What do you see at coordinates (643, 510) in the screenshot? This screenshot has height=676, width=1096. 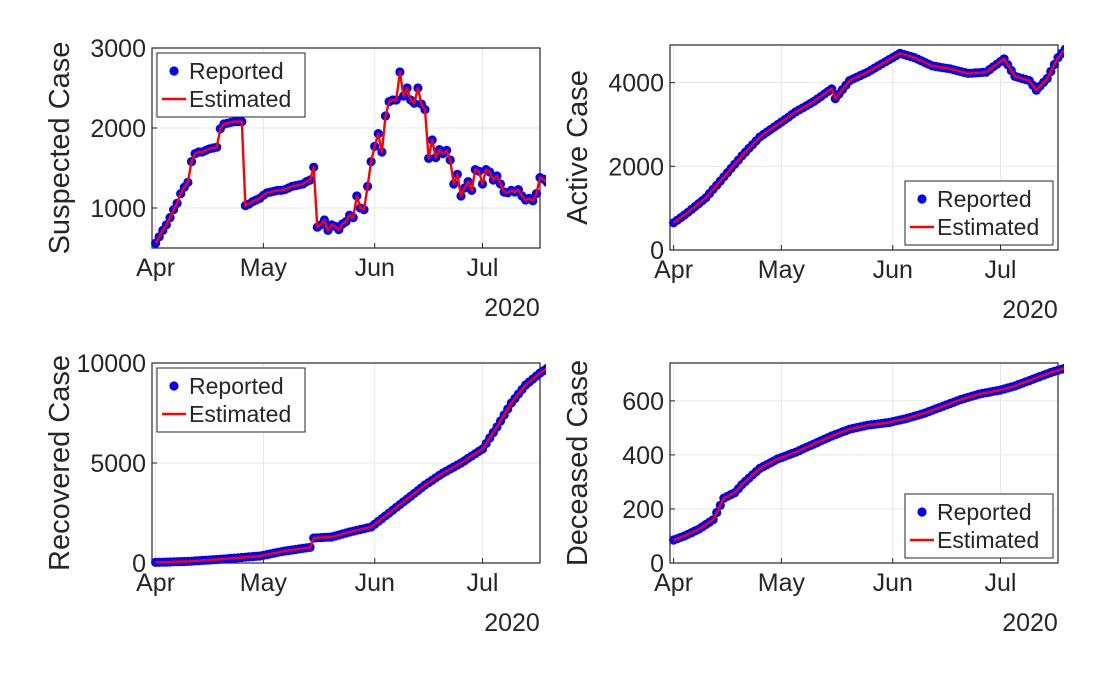 I see `y-tick-label: 200` at bounding box center [643, 510].